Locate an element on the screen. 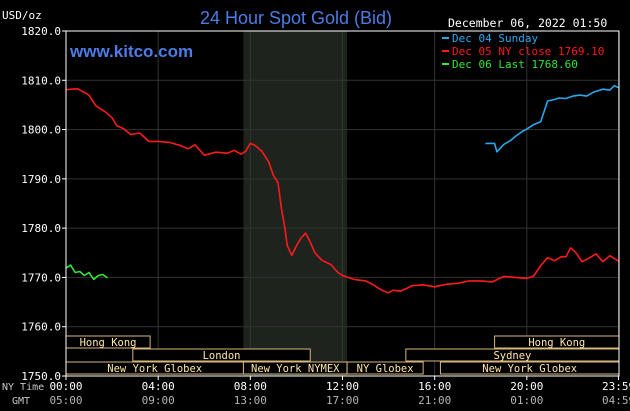 Image resolution: width=630 pixels, height=411 pixels. y-tick-label: 1750.0 is located at coordinates (41, 376).